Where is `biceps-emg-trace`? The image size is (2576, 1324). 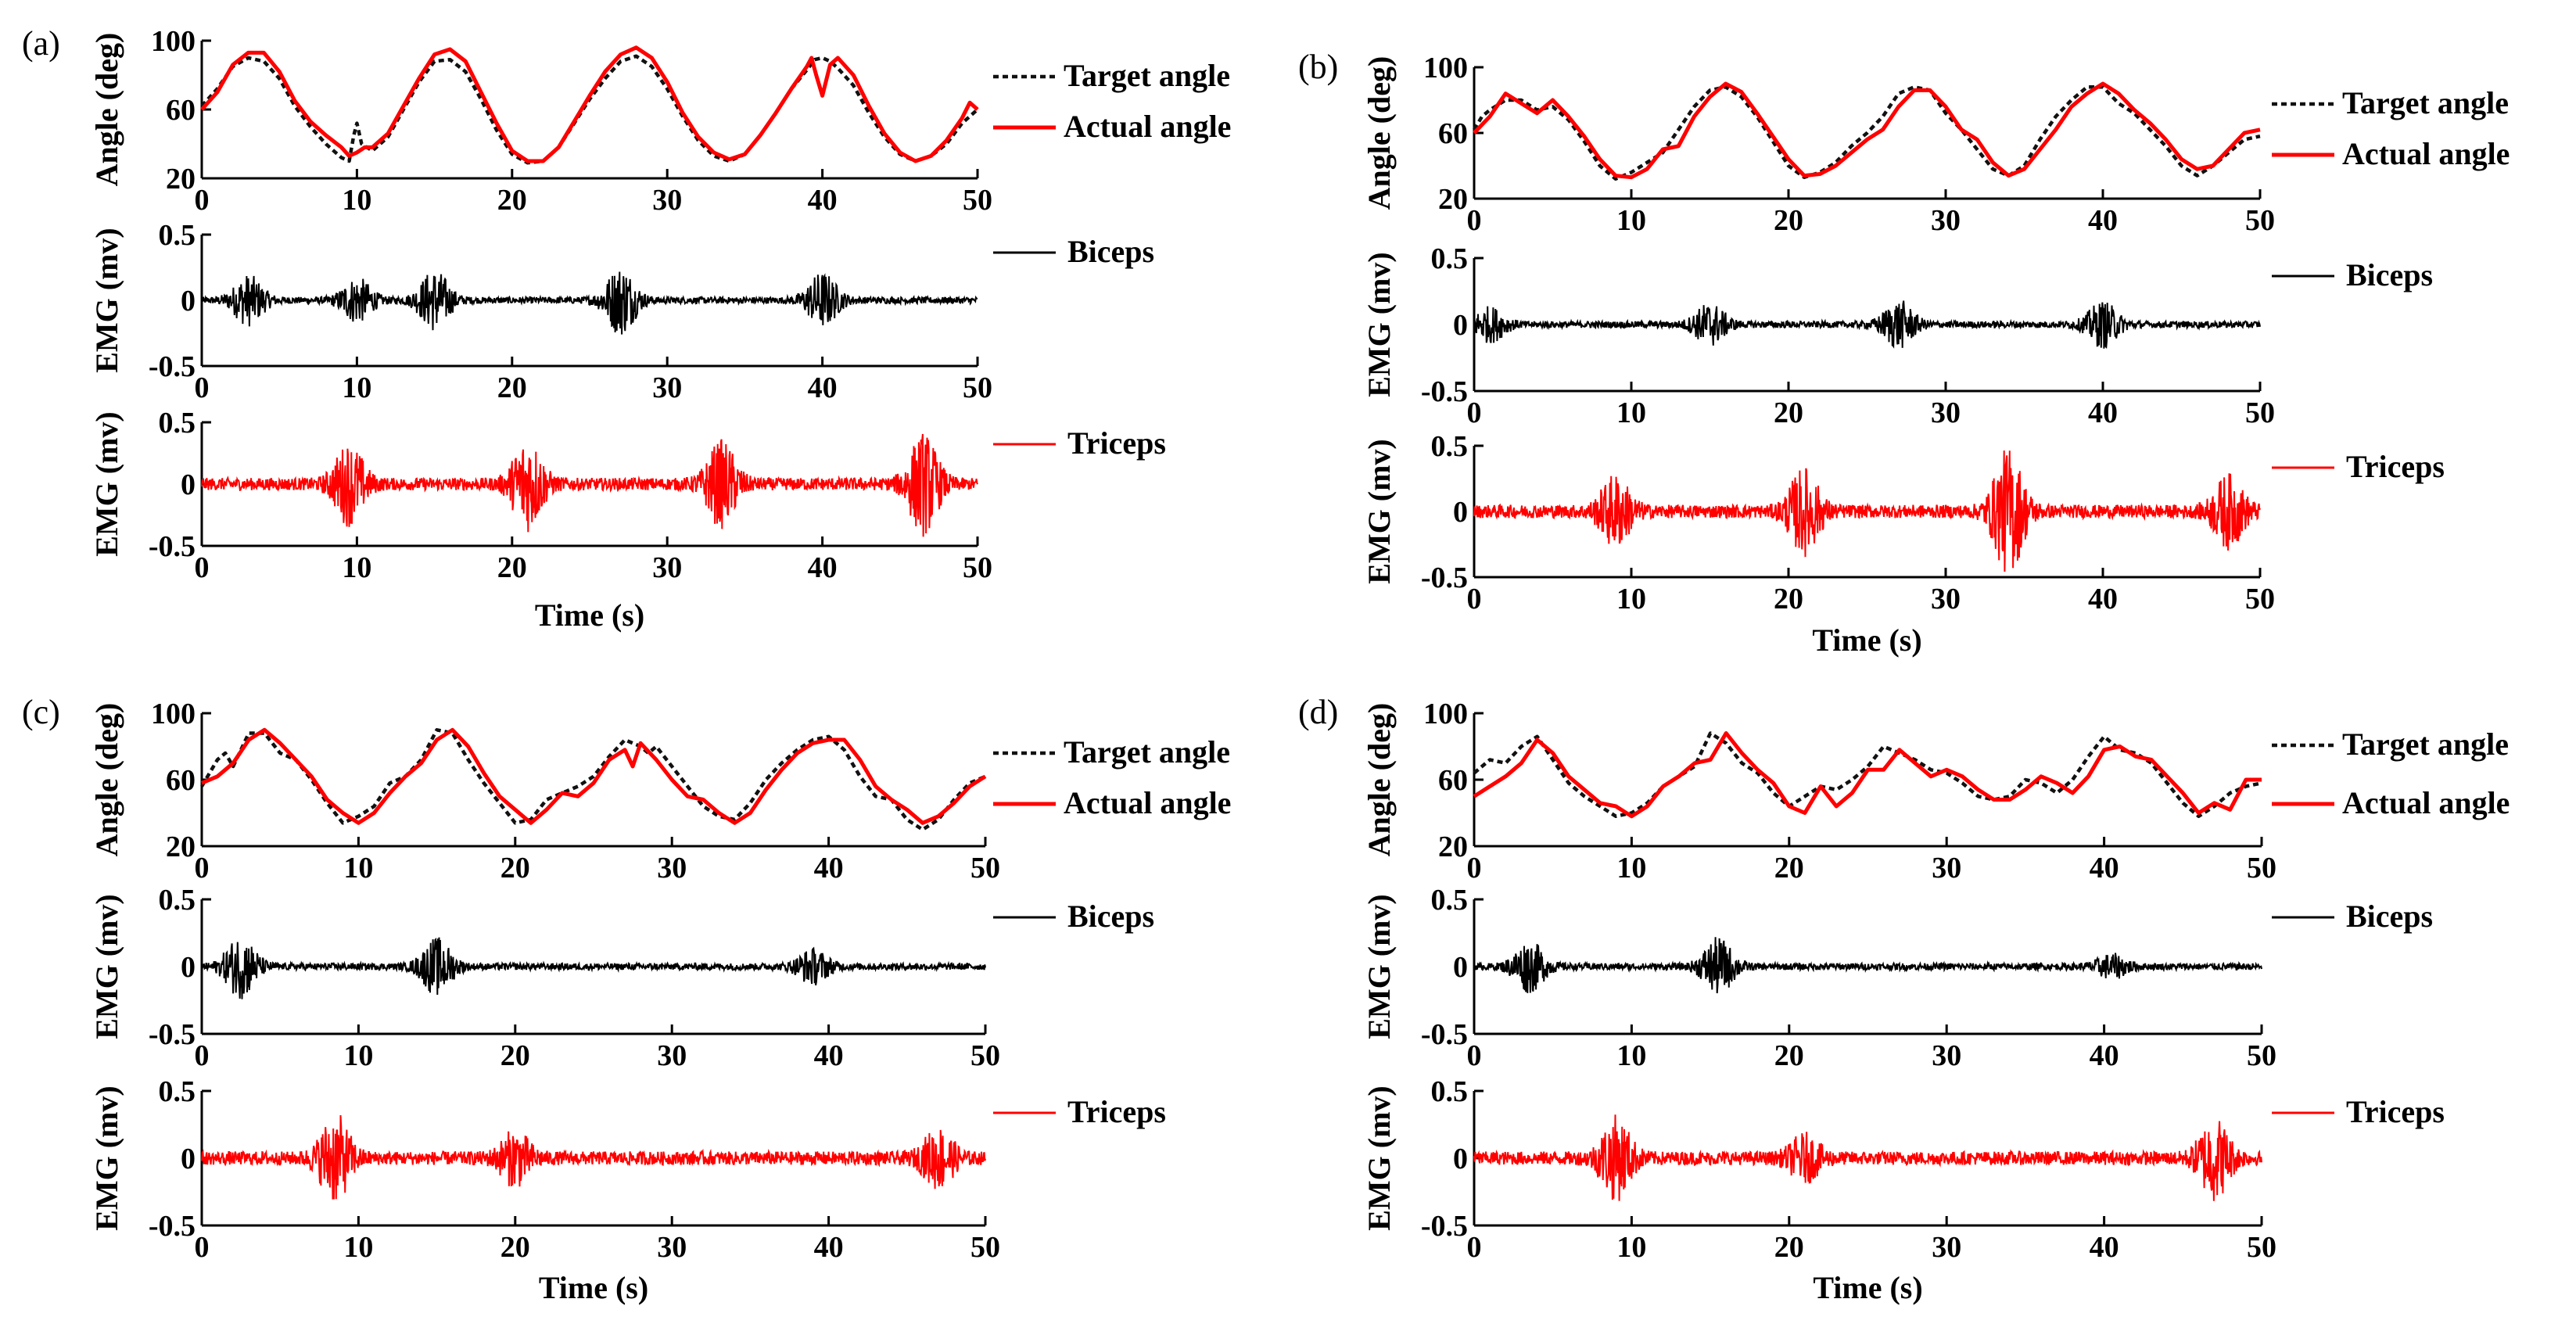 biceps-emg-trace is located at coordinates (1868, 965).